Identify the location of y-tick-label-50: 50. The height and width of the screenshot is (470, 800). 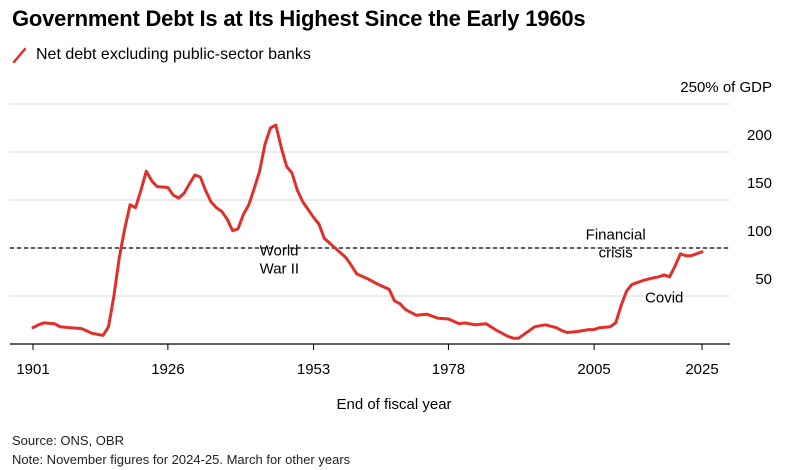
(763, 279).